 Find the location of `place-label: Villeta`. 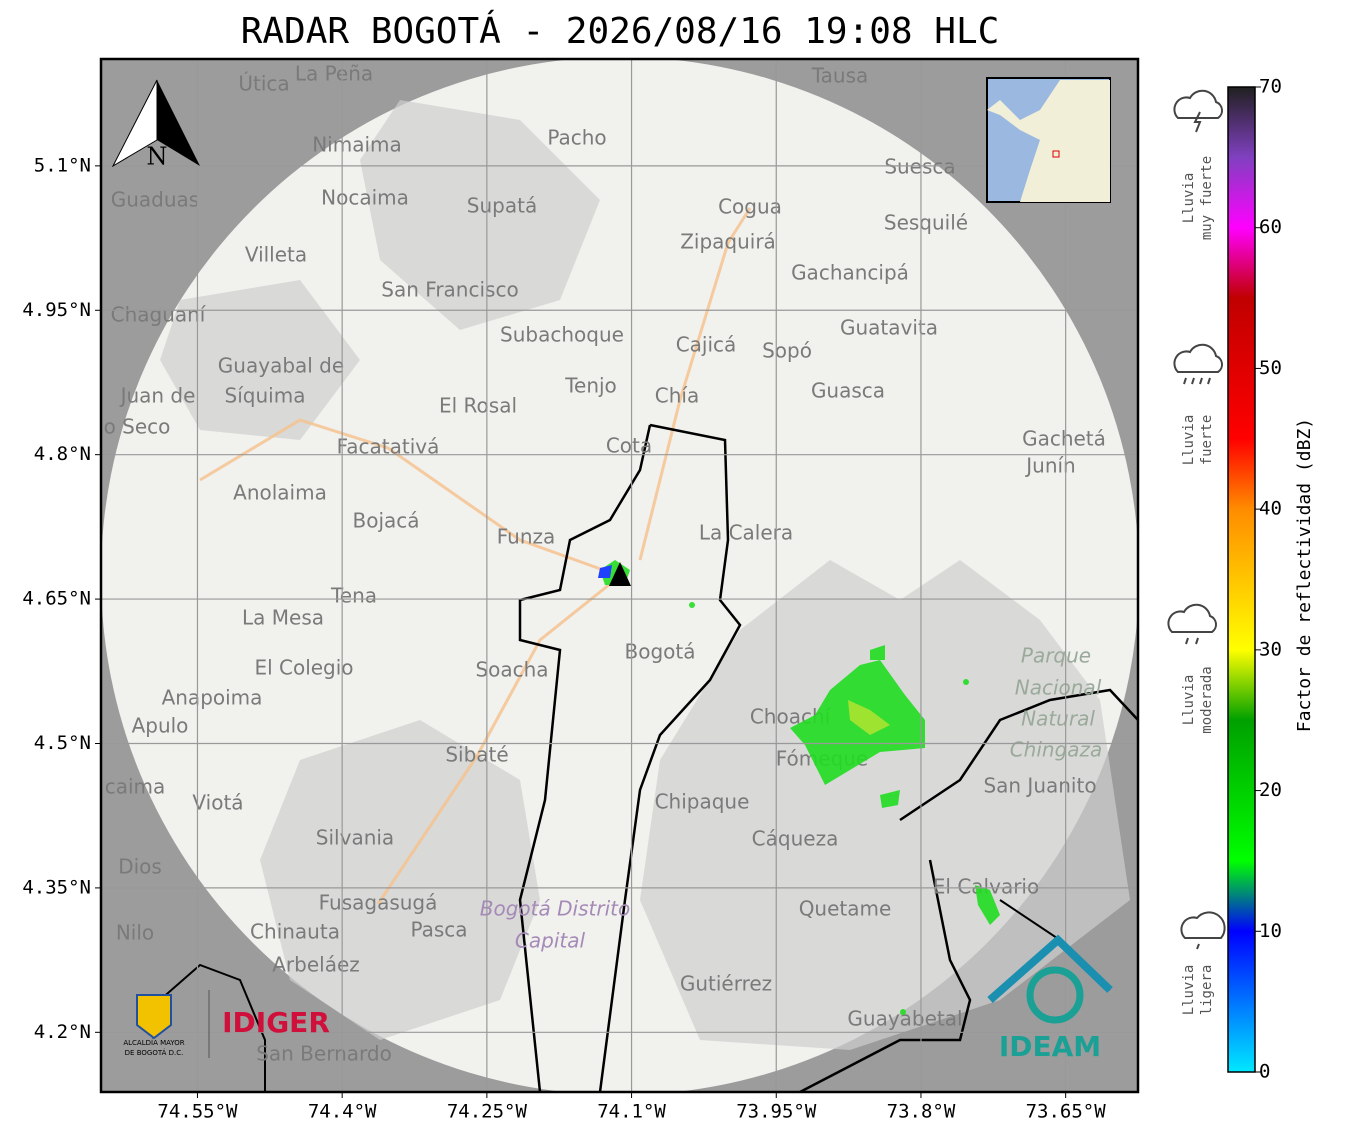

place-label: Villeta is located at coordinates (276, 255).